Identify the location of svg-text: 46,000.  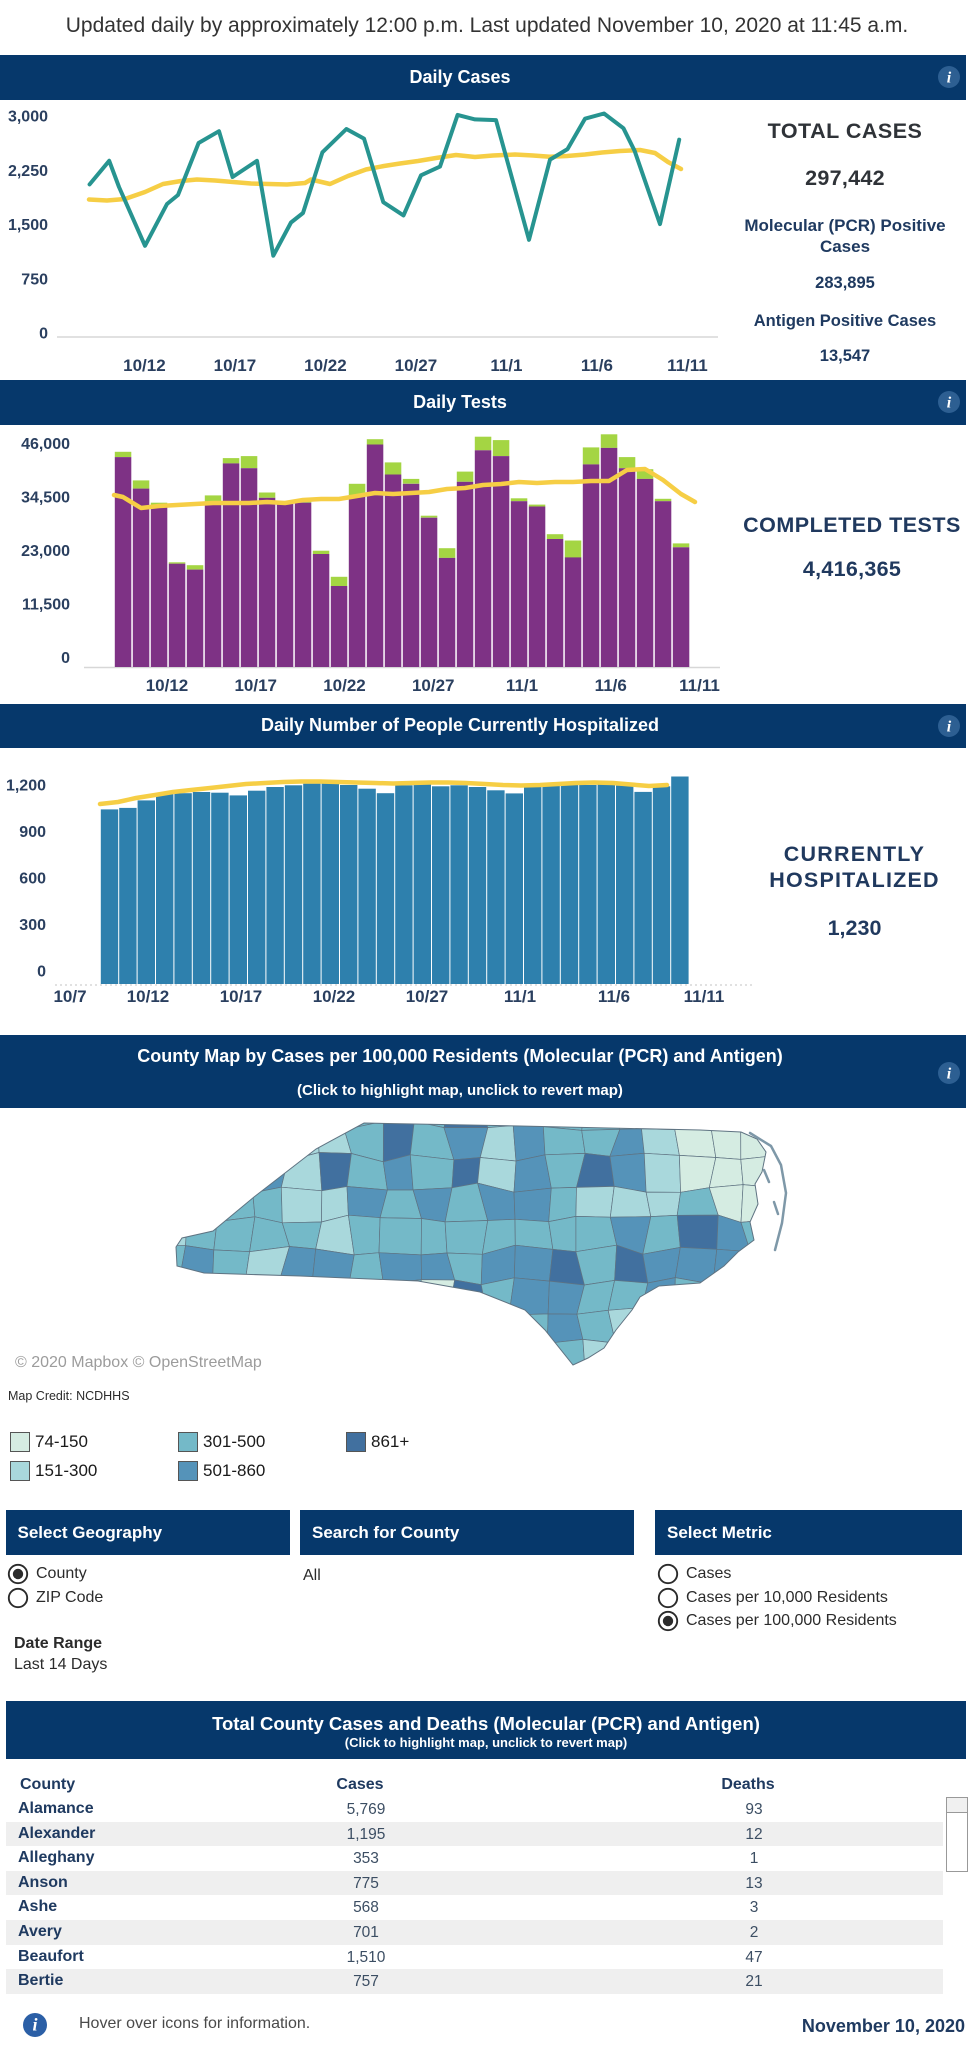
(45, 444).